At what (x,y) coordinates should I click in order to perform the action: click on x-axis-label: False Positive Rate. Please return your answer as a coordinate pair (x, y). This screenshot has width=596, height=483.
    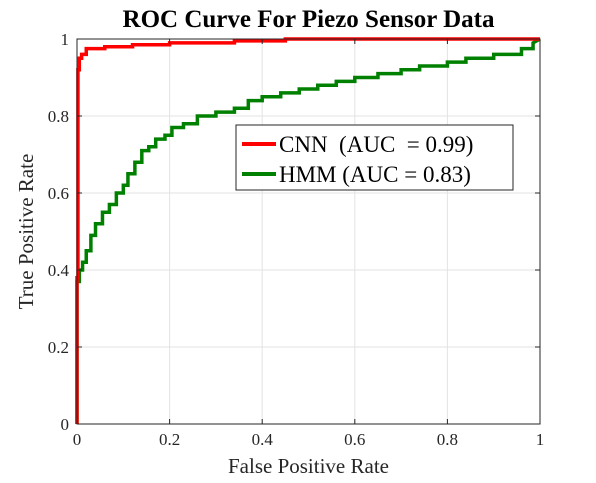
    Looking at the image, I should click on (308, 466).